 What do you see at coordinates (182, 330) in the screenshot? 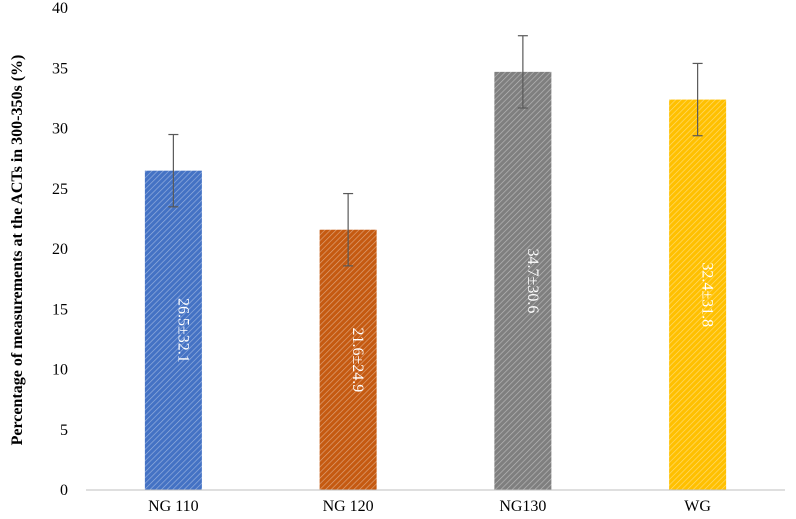
I see `bar-data-label: 26.5±32.1` at bounding box center [182, 330].